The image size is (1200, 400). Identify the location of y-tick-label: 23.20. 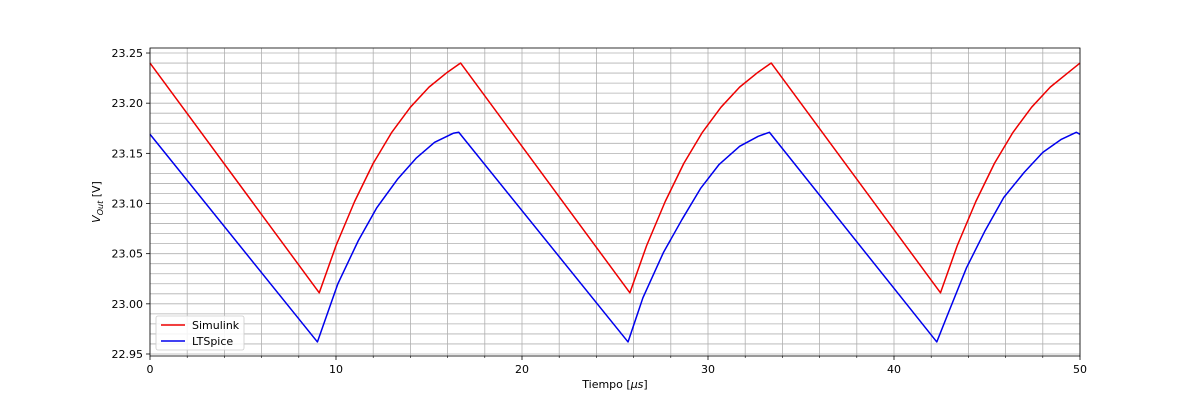
(128, 103).